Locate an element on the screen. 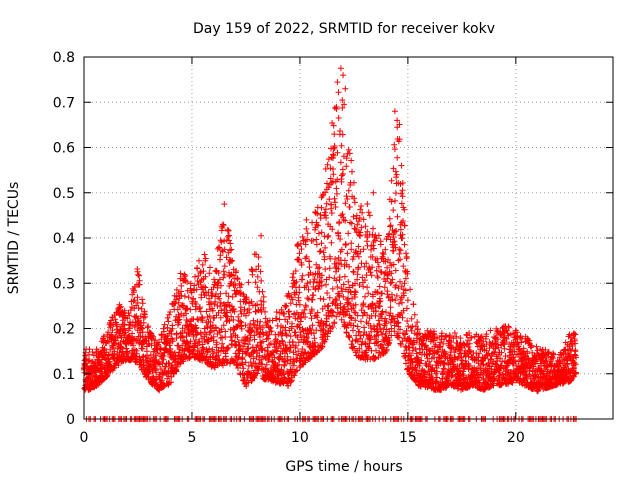 The width and height of the screenshot is (640, 480). y-tick-label: 0.5 is located at coordinates (64, 194).